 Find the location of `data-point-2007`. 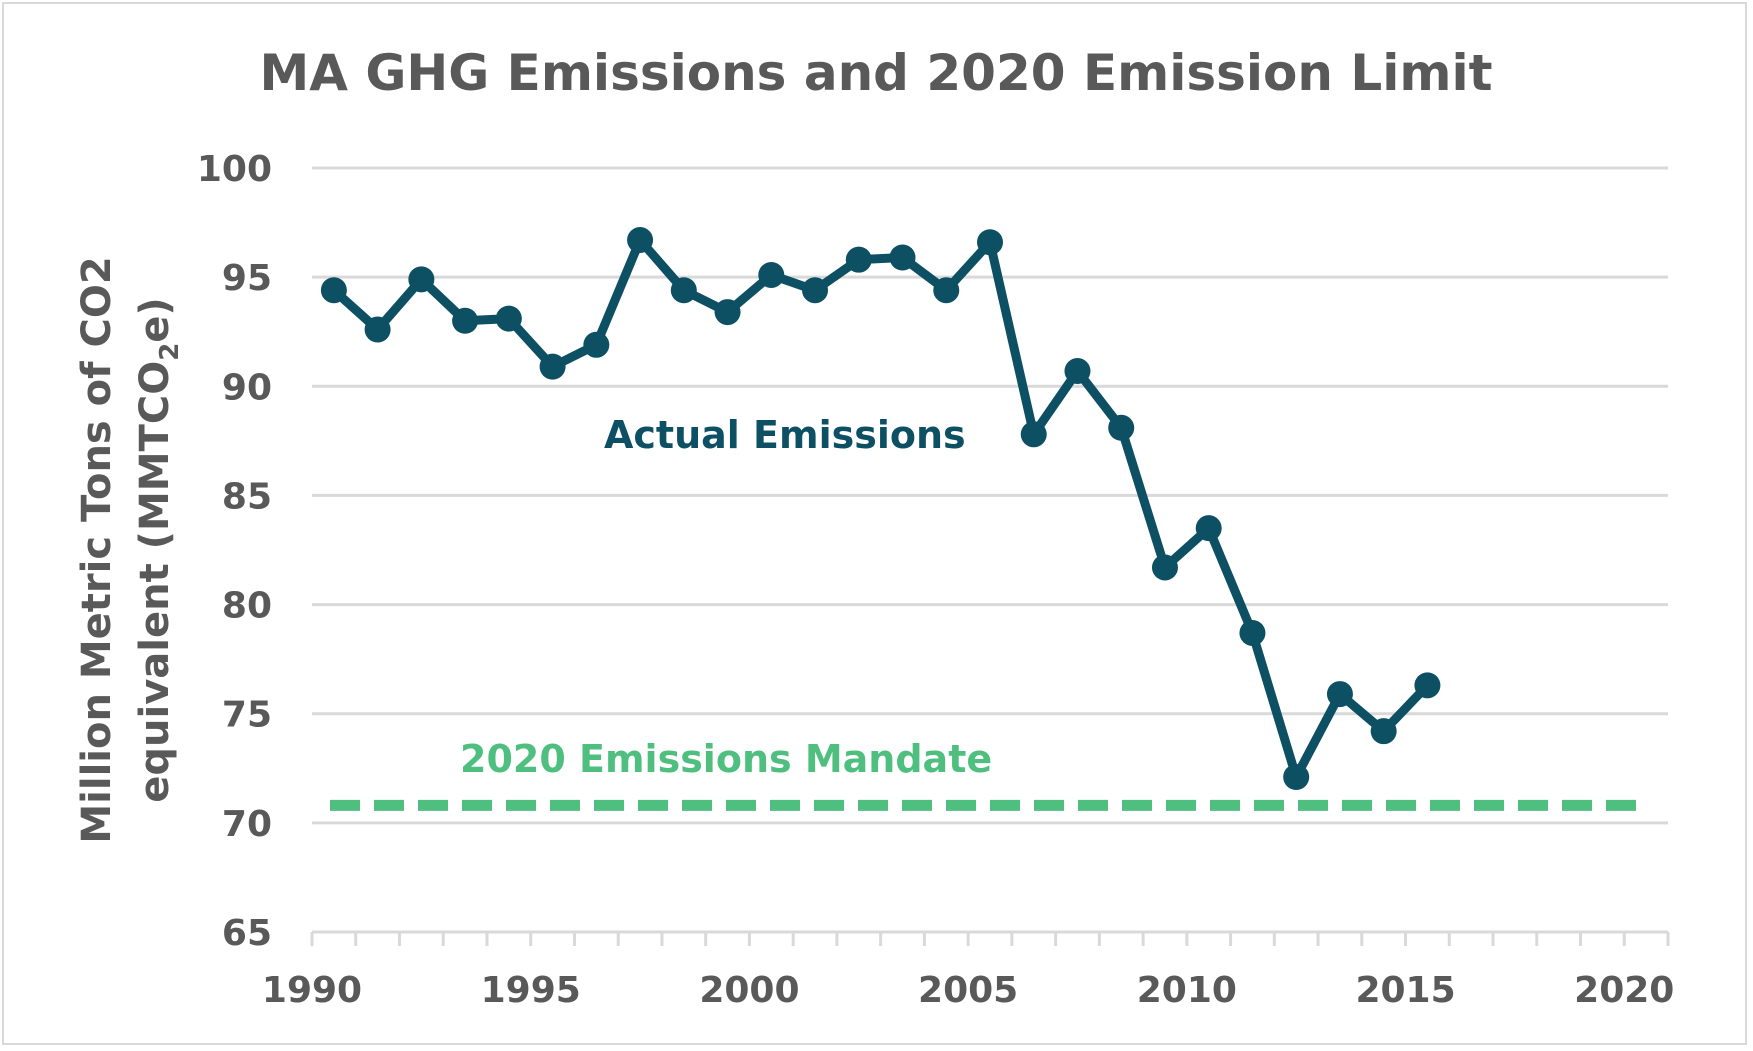

data-point-2007 is located at coordinates (1077, 371).